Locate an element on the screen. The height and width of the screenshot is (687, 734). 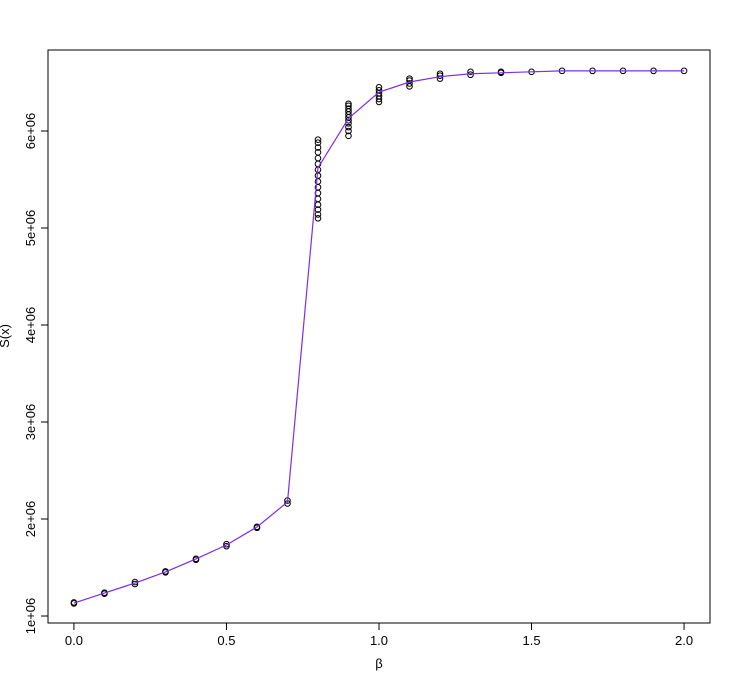
x-tick-label: 0.0 is located at coordinates (74, 640).